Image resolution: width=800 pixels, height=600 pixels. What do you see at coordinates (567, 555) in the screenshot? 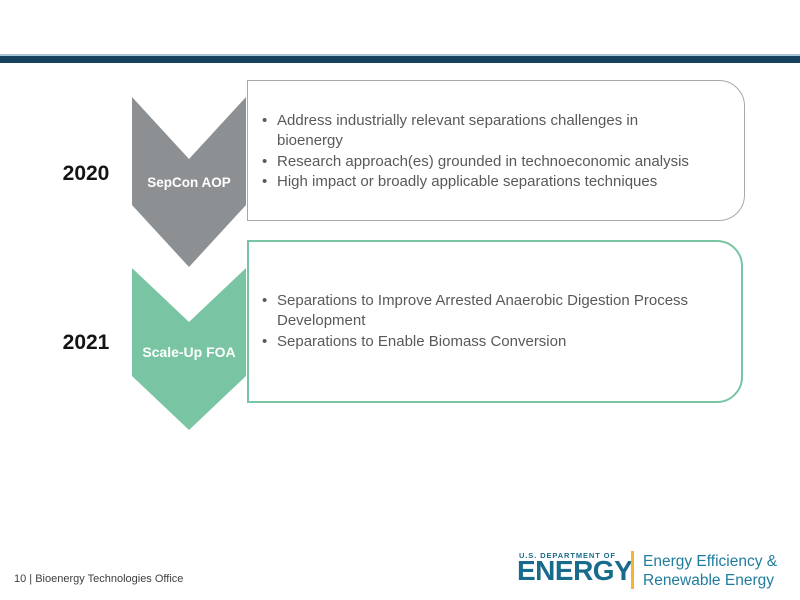
I see `doe-department-line: U.S. DEPARTMENT OF` at bounding box center [567, 555].